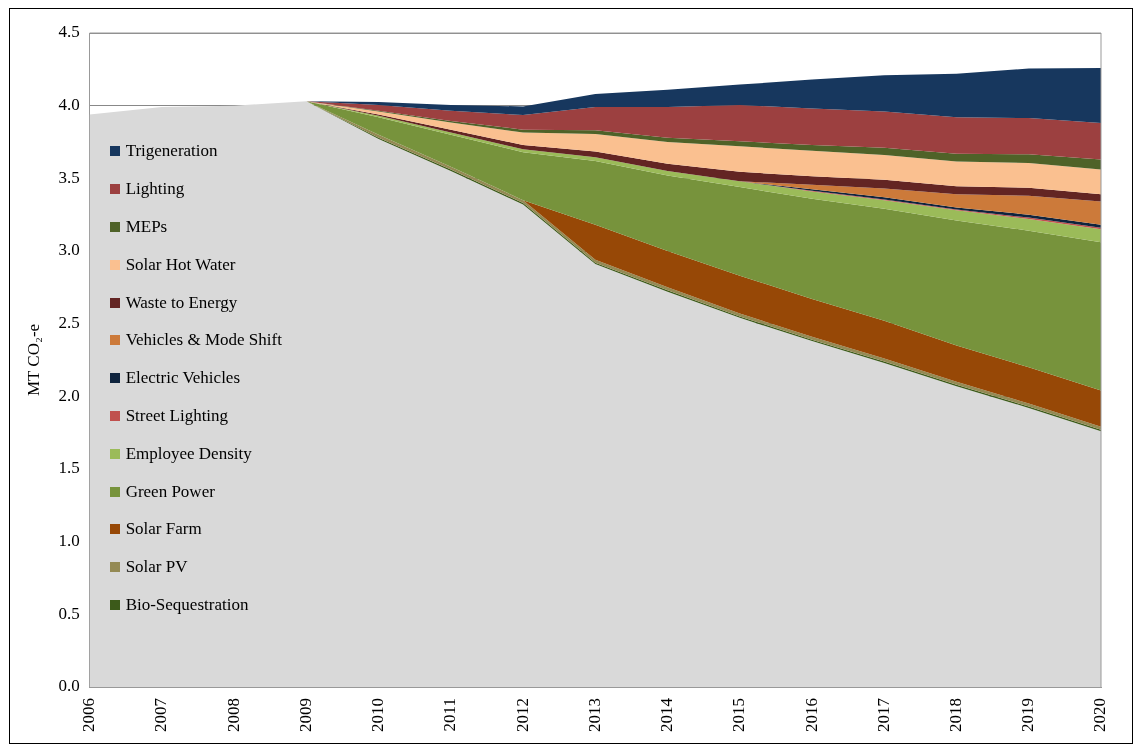 The image size is (1141, 745). I want to click on legend-label: MEPs, so click(146, 226).